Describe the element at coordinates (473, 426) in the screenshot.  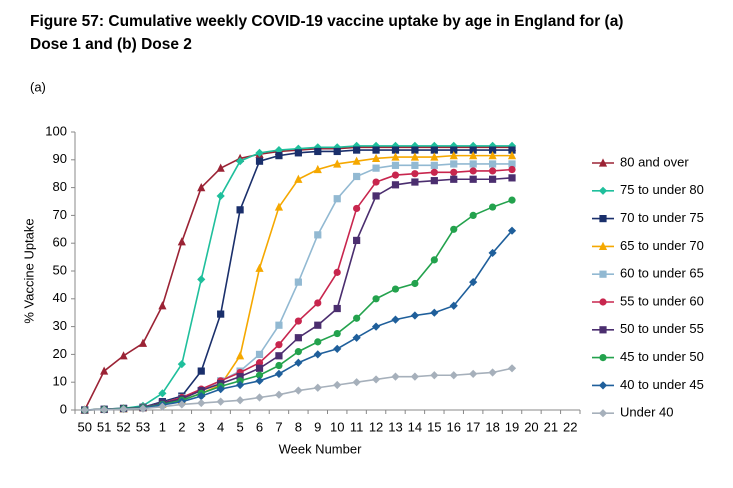
I see `x-tick-label: 17` at that location.